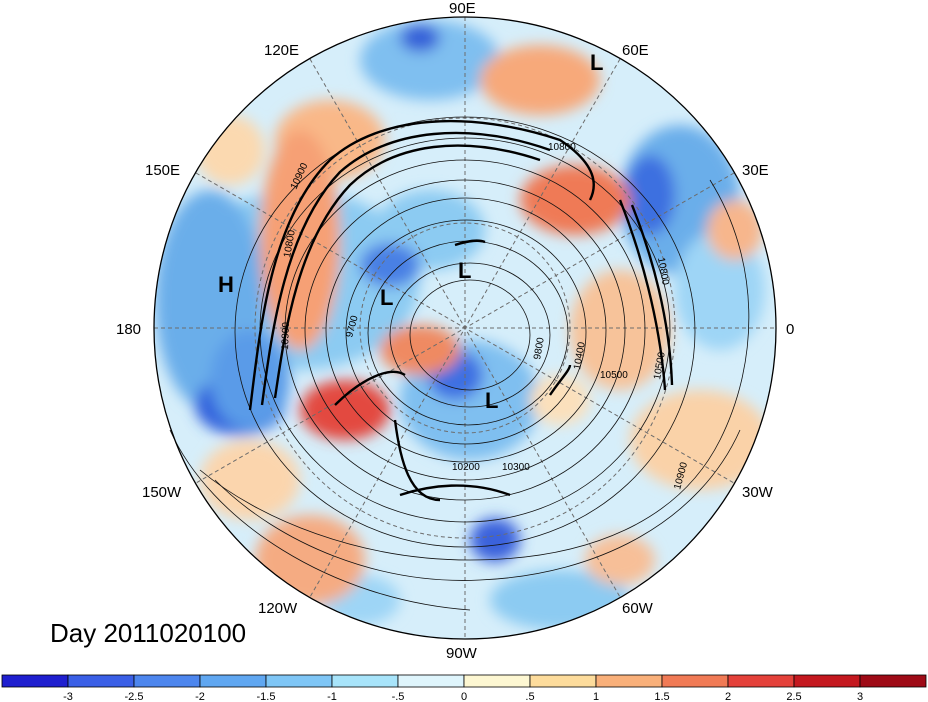 The height and width of the screenshot is (702, 928). Describe the element at coordinates (148, 633) in the screenshot. I see `date-label: Day 2011020100` at that location.